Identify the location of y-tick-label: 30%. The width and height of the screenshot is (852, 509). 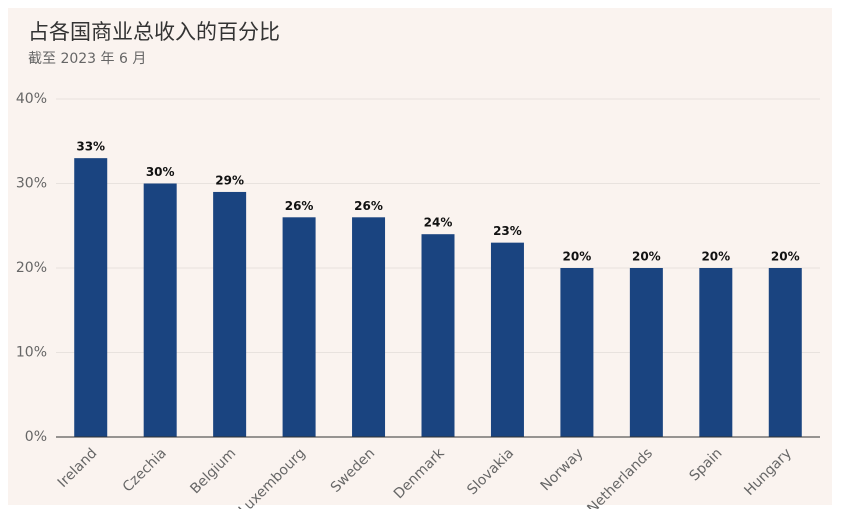
(31, 184).